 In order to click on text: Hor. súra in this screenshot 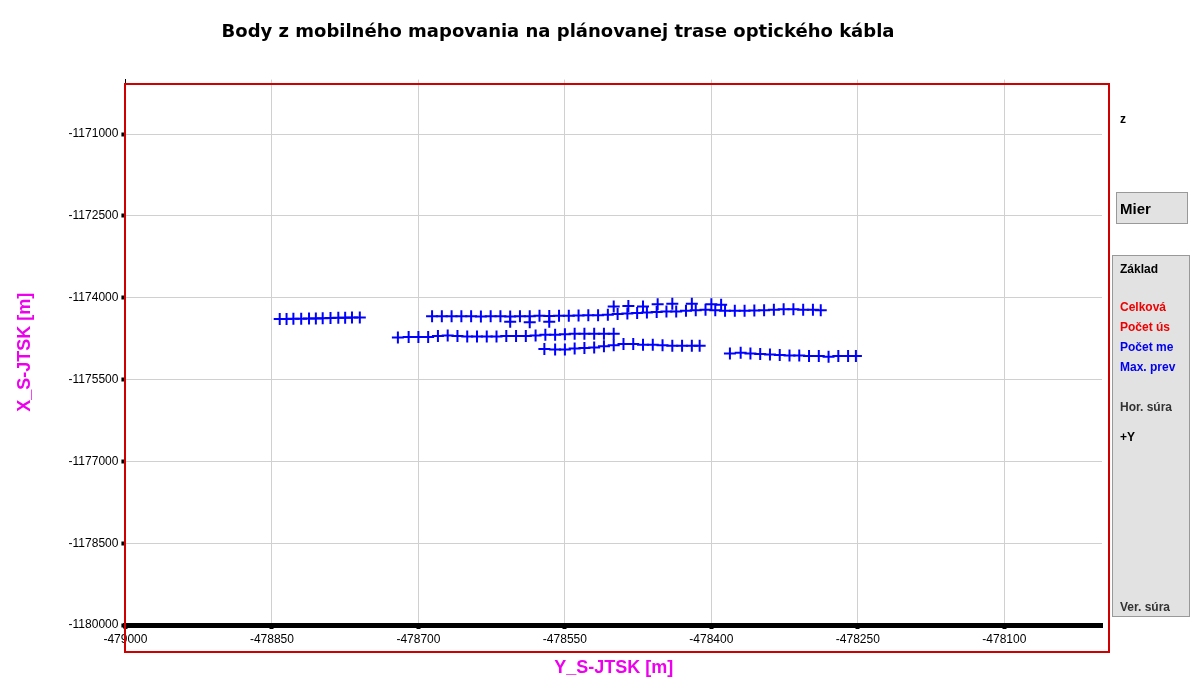, I will do `click(1146, 407)`.